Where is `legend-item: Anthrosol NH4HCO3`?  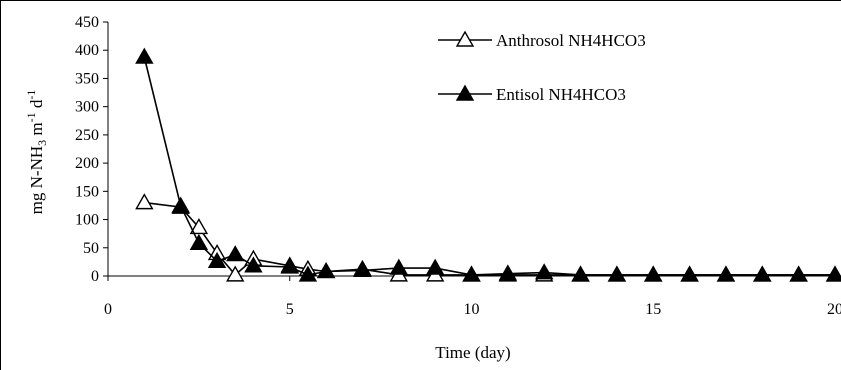 legend-item: Anthrosol NH4HCO3 is located at coordinates (542, 40).